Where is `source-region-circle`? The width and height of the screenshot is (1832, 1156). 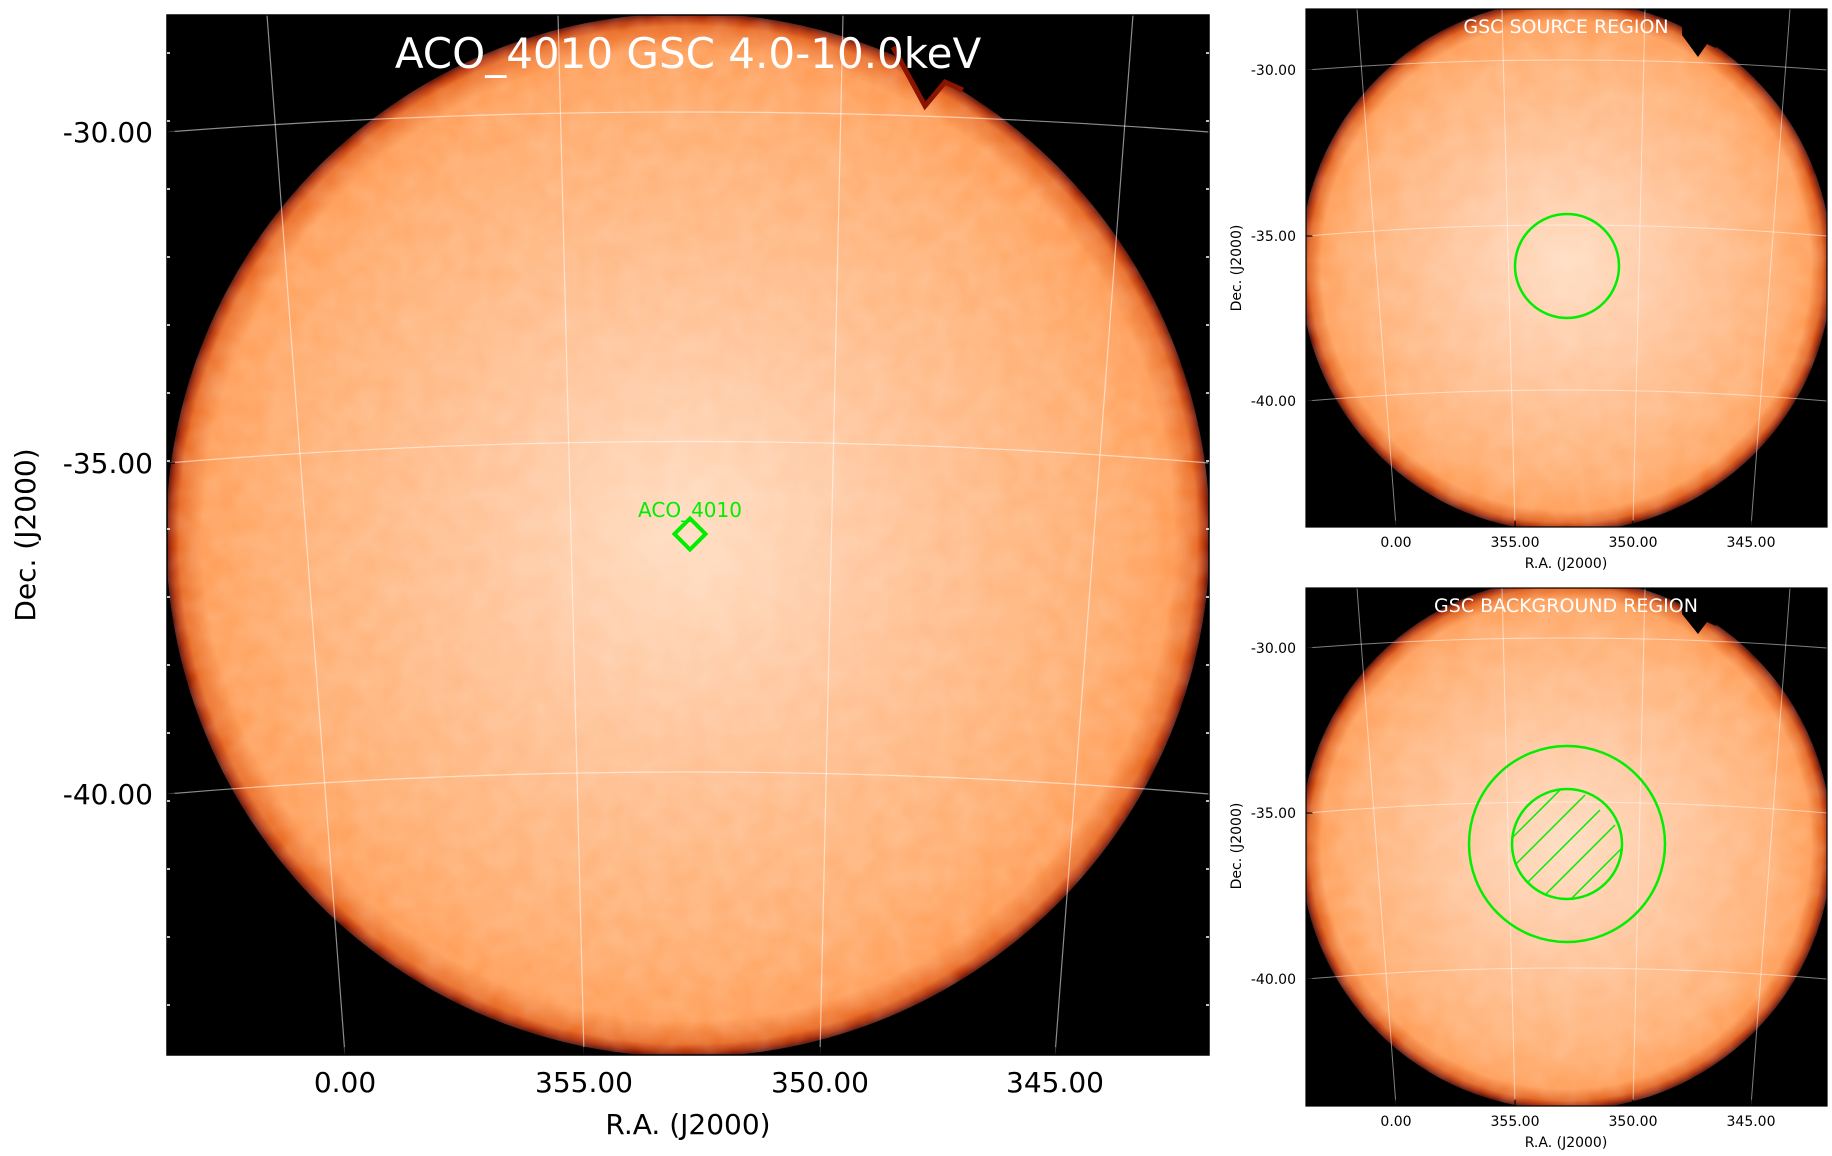 source-region-circle is located at coordinates (1567, 266).